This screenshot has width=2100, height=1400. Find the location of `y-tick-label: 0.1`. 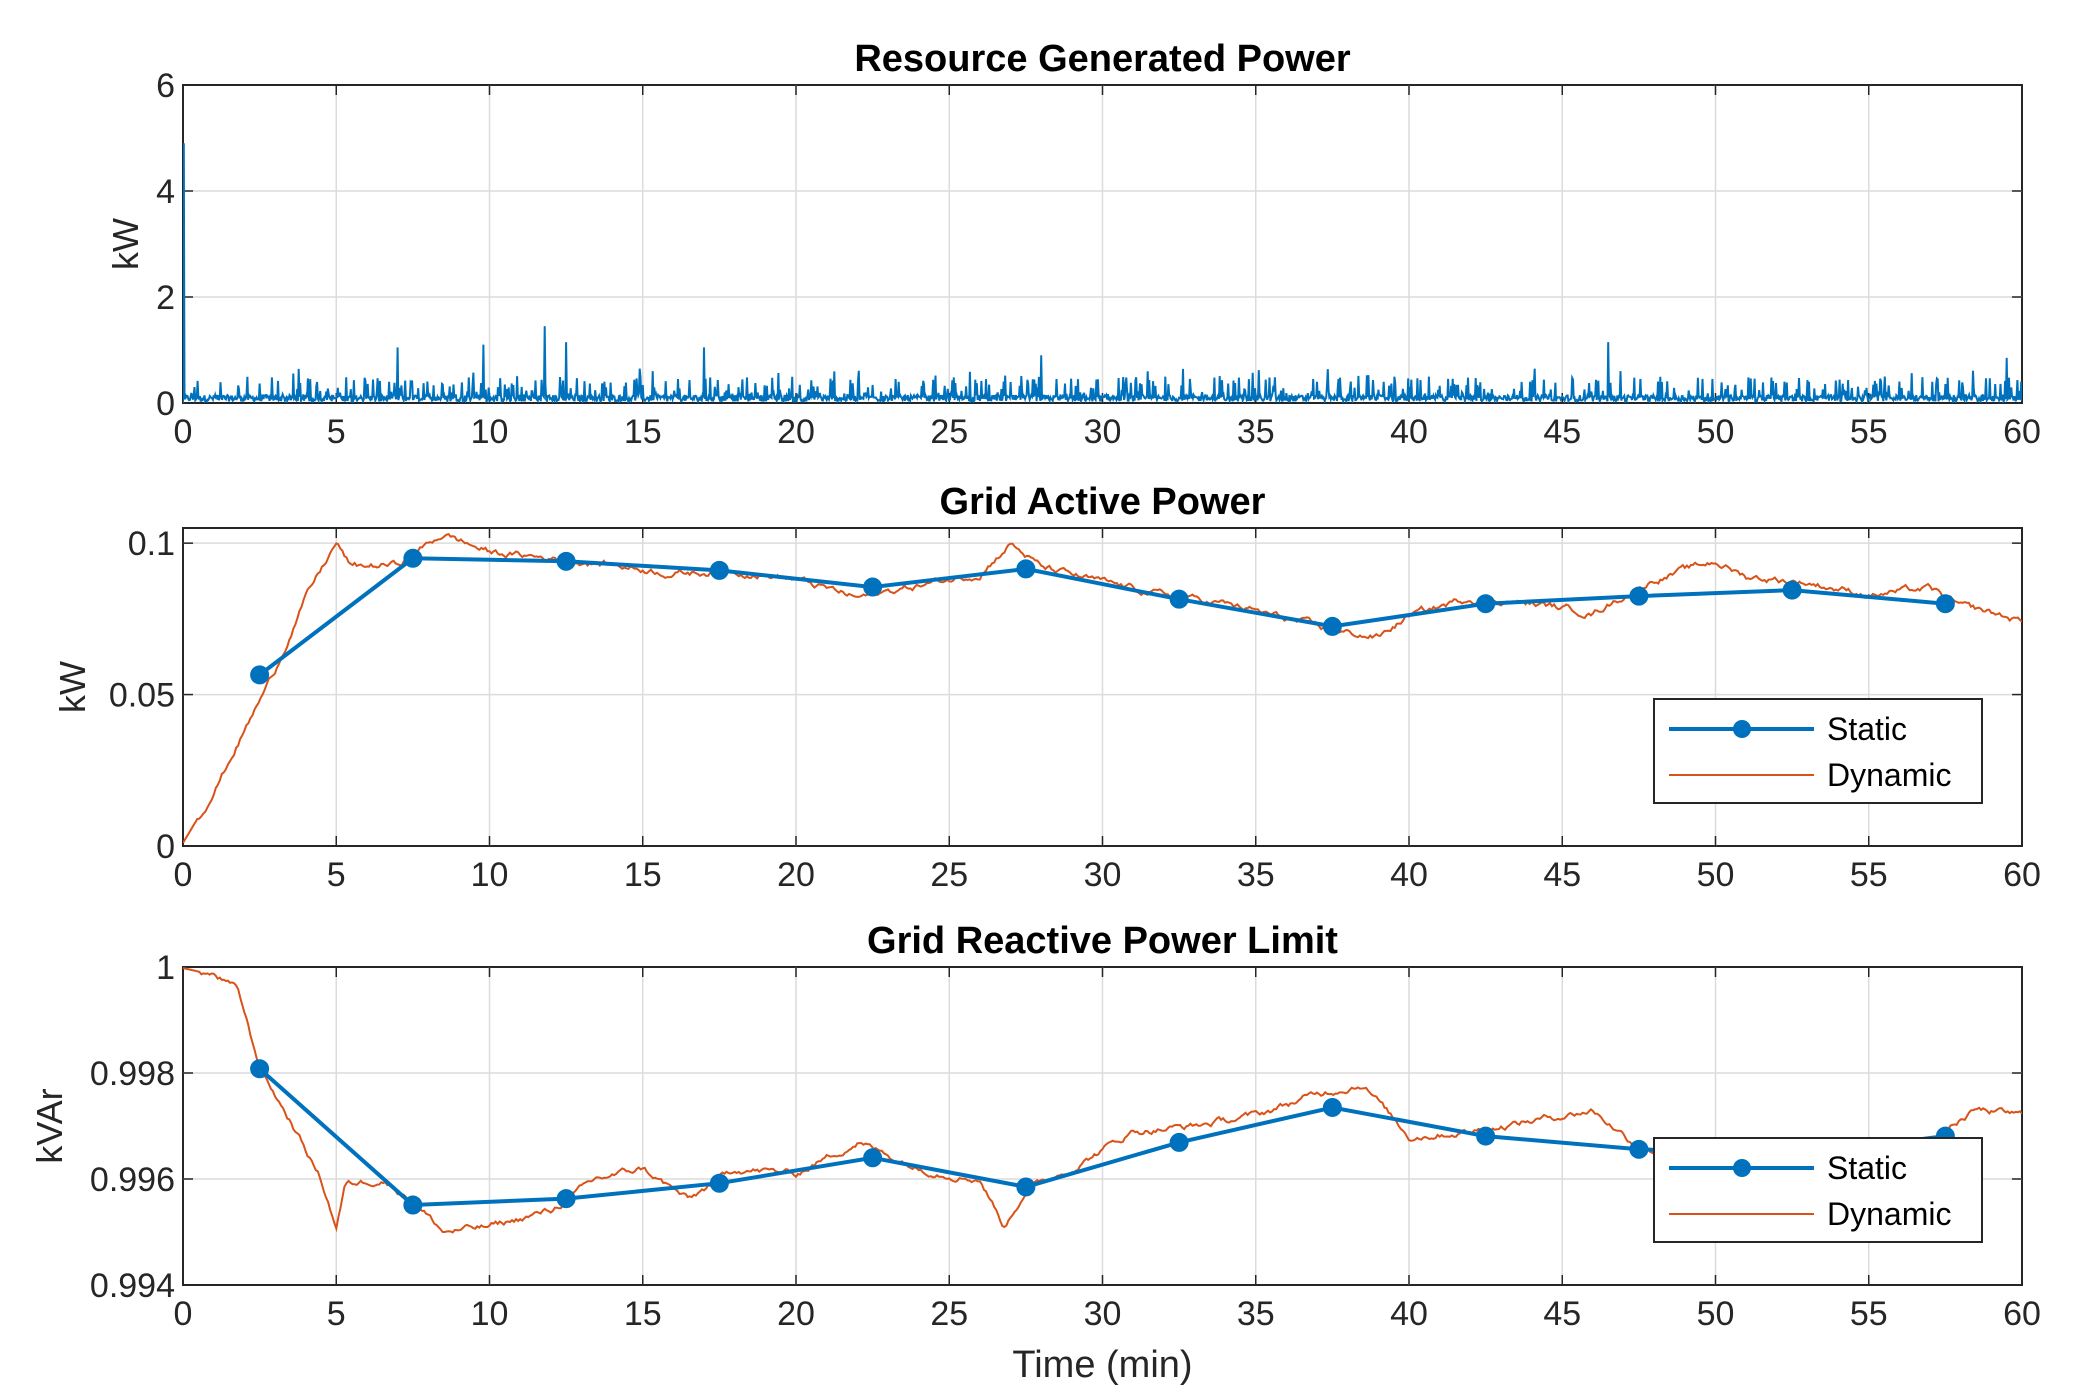

y-tick-label: 0.1 is located at coordinates (151, 544).